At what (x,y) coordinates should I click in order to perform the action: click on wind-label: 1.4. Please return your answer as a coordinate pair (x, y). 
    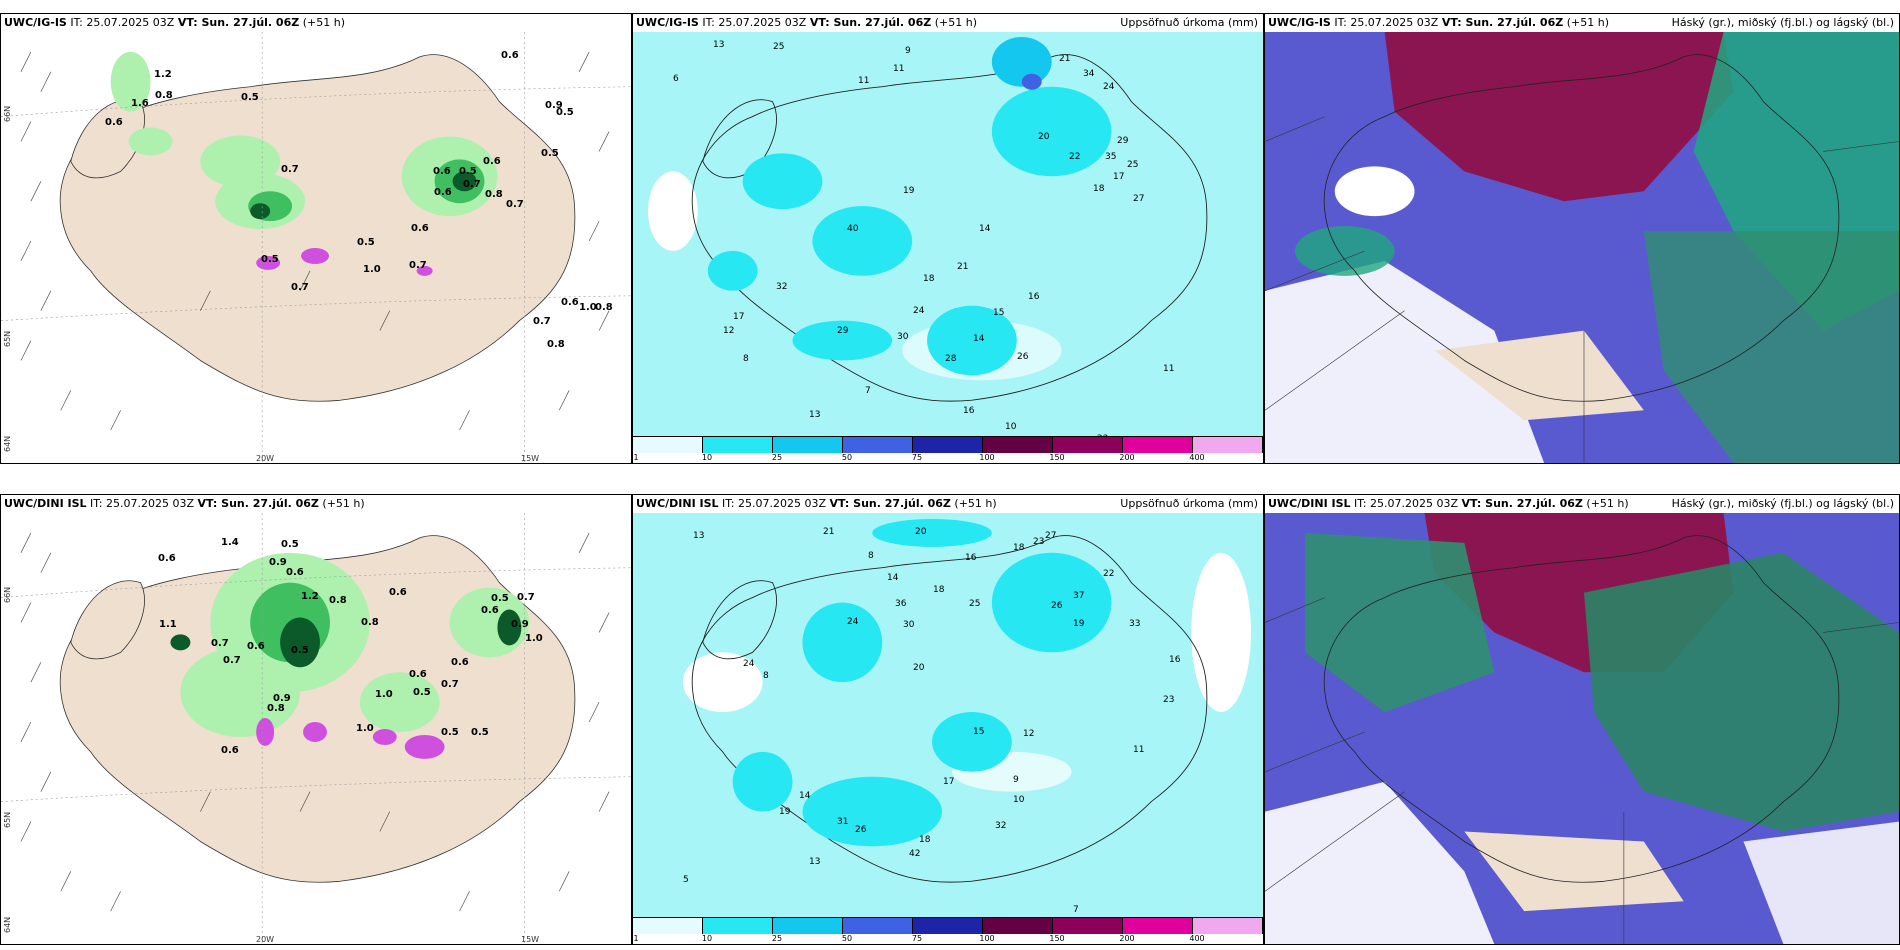
    Looking at the image, I should click on (230, 542).